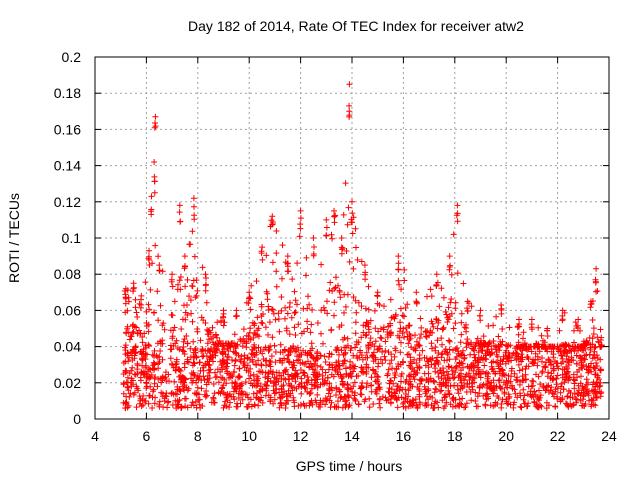  Describe the element at coordinates (147, 436) in the screenshot. I see `x-tick-label: 6` at that location.